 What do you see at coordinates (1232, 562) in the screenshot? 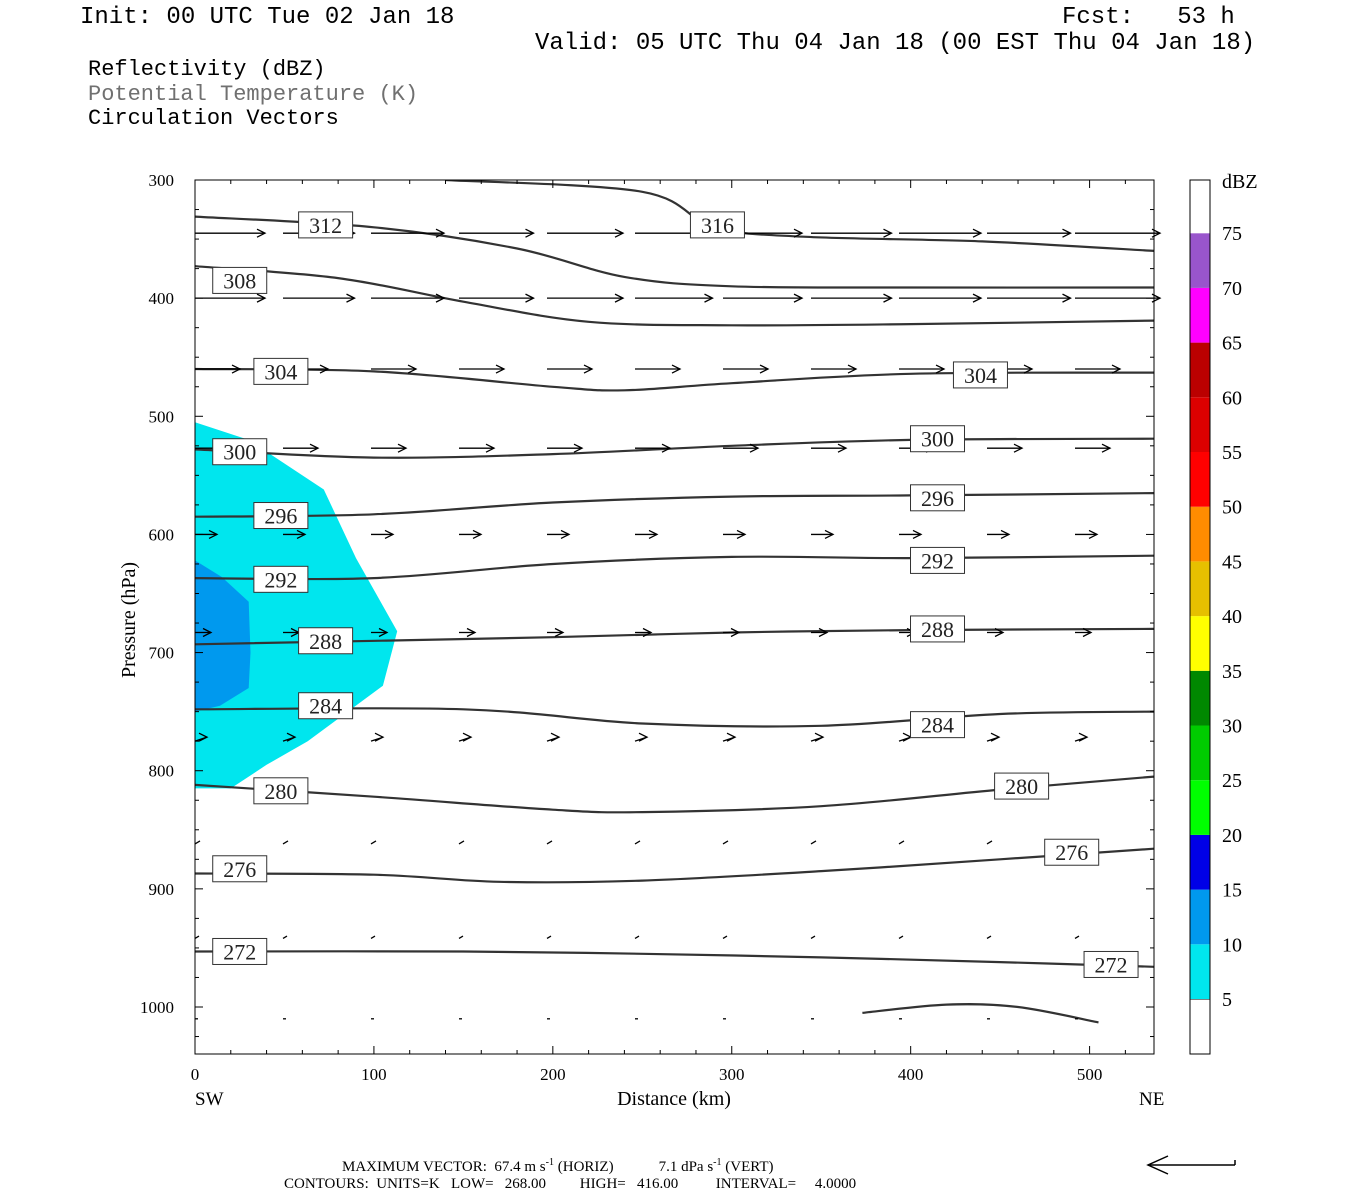
I see `colorbar-label: 45` at bounding box center [1232, 562].